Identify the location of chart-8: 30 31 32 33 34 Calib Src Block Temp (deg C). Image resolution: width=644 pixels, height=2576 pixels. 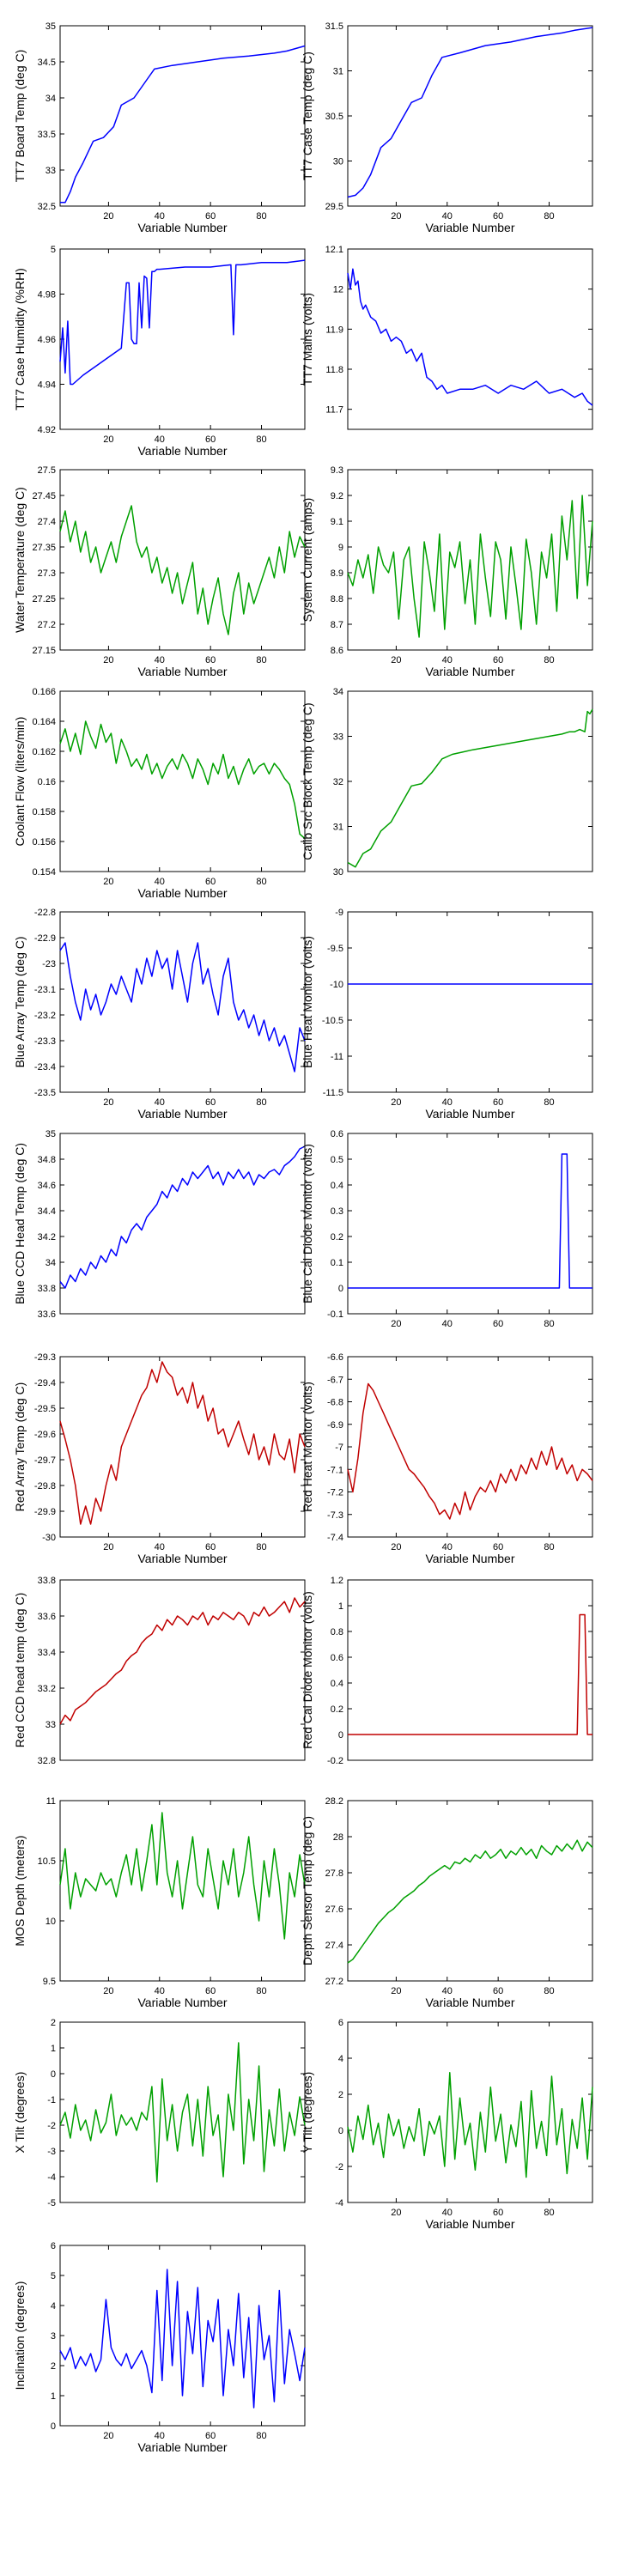
(447, 782).